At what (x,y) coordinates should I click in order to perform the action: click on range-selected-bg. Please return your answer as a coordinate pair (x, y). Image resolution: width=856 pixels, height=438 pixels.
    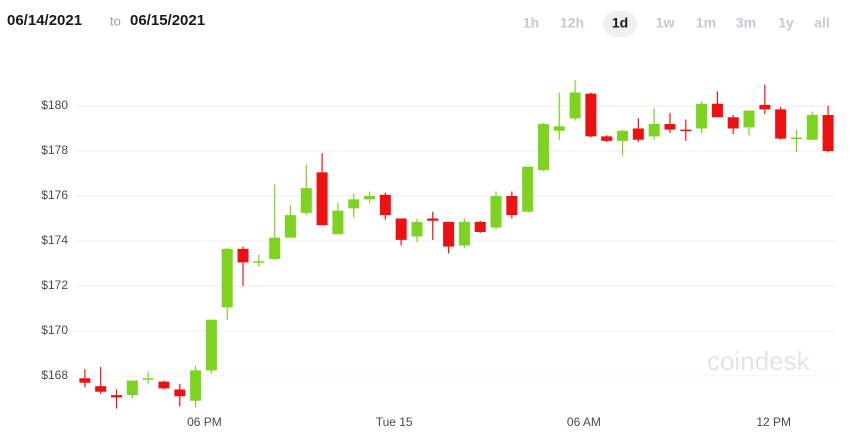
    Looking at the image, I should click on (620, 24).